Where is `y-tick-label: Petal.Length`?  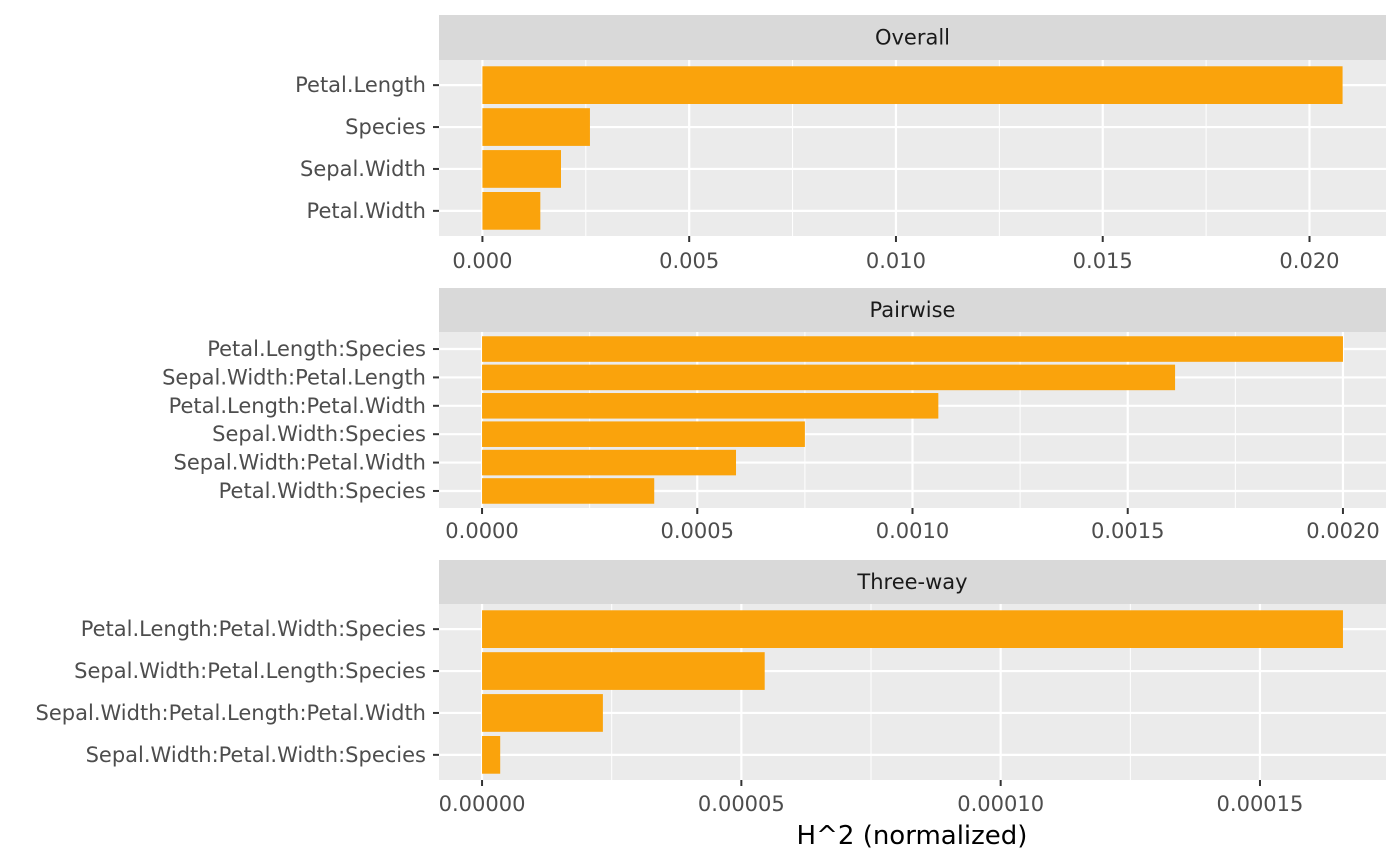
y-tick-label: Petal.Length is located at coordinates (360, 85).